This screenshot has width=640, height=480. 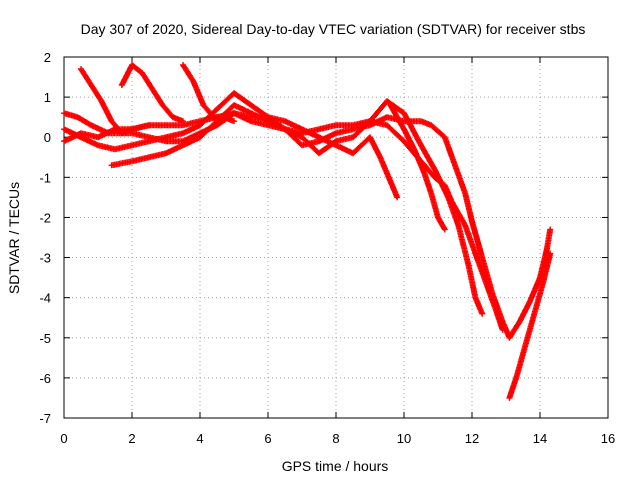 I want to click on x-tick-label: 16, so click(x=608, y=438).